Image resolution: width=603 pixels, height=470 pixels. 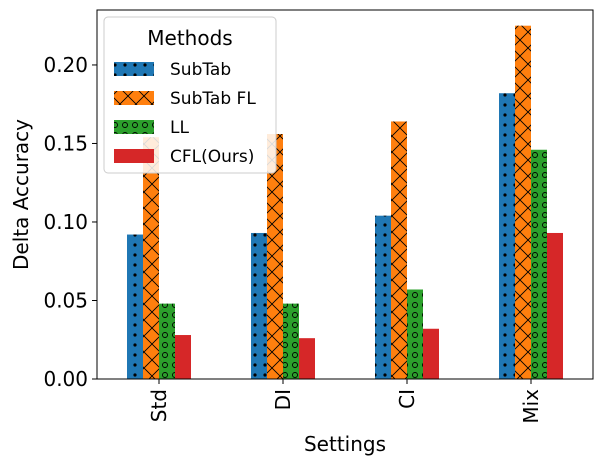 What do you see at coordinates (183, 357) in the screenshot?
I see `bar-cfl-ours-std` at bounding box center [183, 357].